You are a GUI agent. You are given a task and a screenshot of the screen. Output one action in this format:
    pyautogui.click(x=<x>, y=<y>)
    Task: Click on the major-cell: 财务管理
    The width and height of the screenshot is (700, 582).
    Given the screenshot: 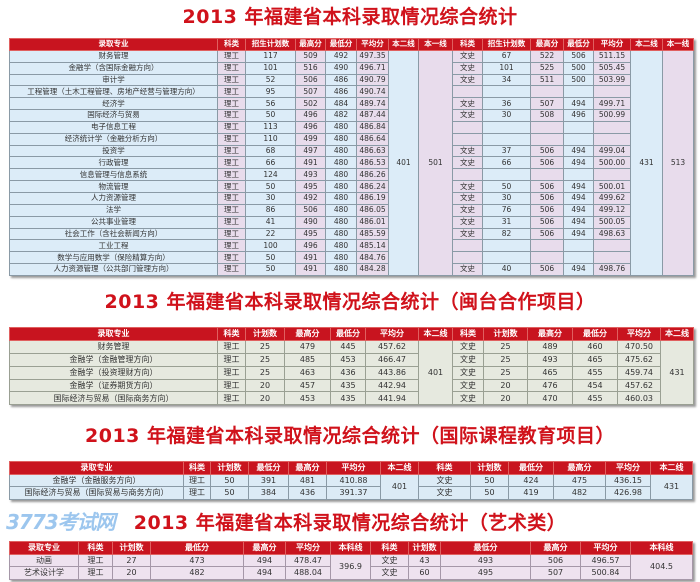 What is the action you would take?
    pyautogui.click(x=113, y=56)
    